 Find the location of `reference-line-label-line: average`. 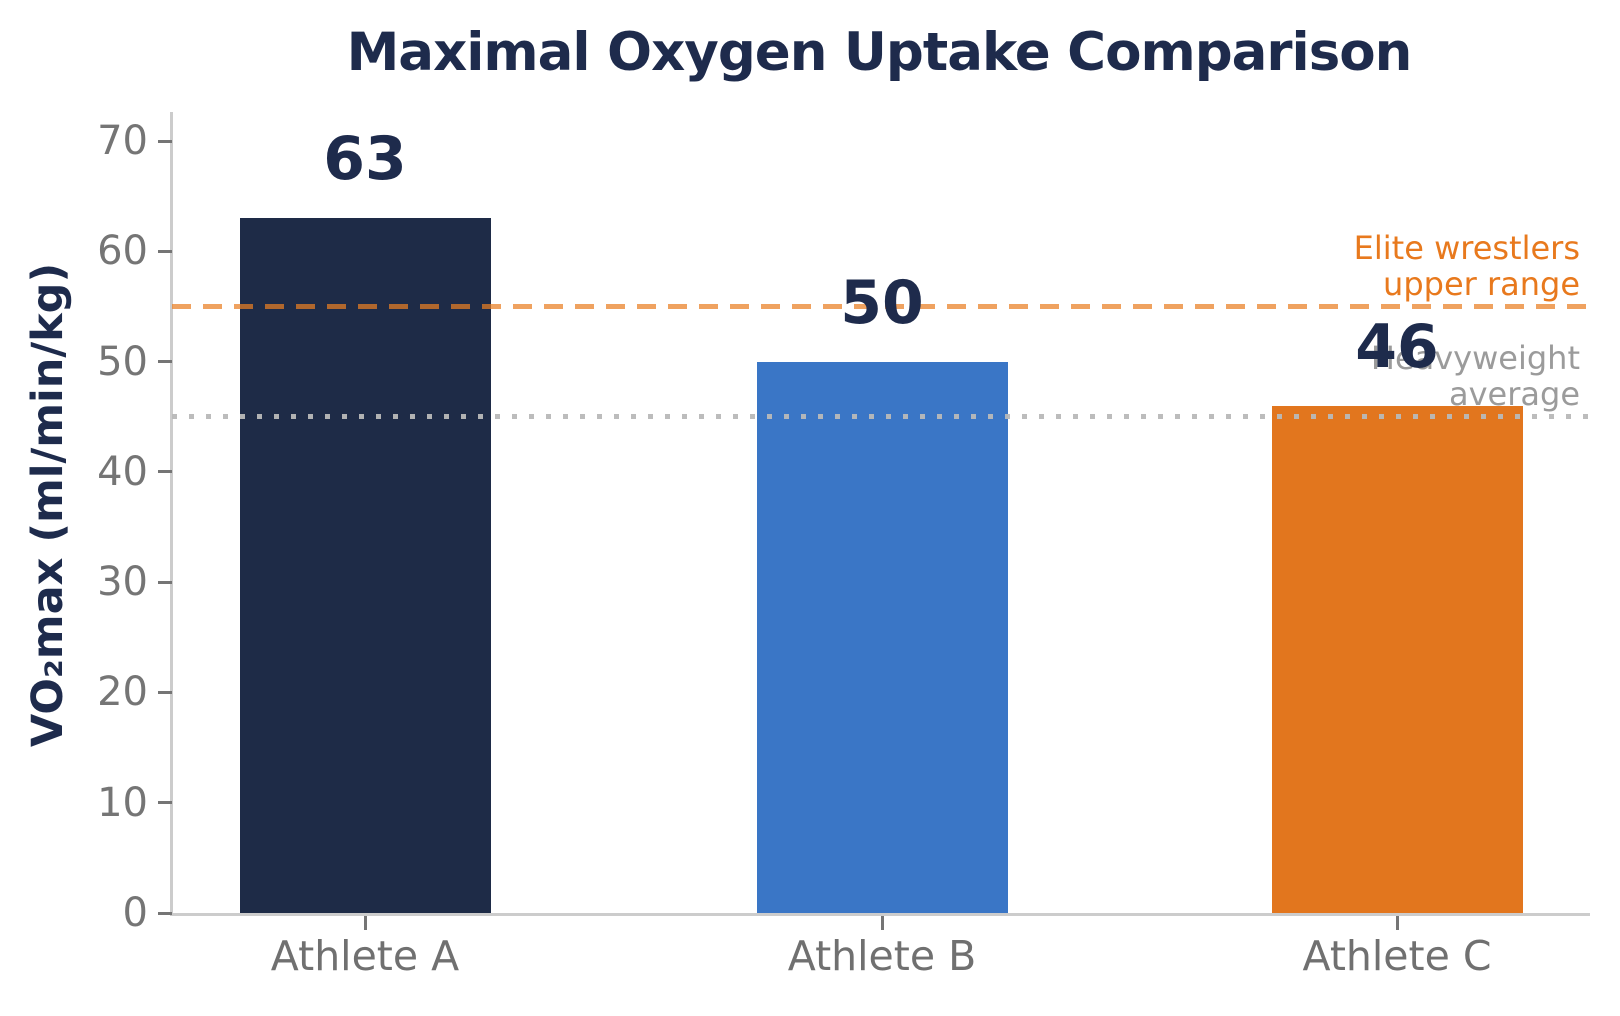

reference-line-label-line: average is located at coordinates (1514, 394).